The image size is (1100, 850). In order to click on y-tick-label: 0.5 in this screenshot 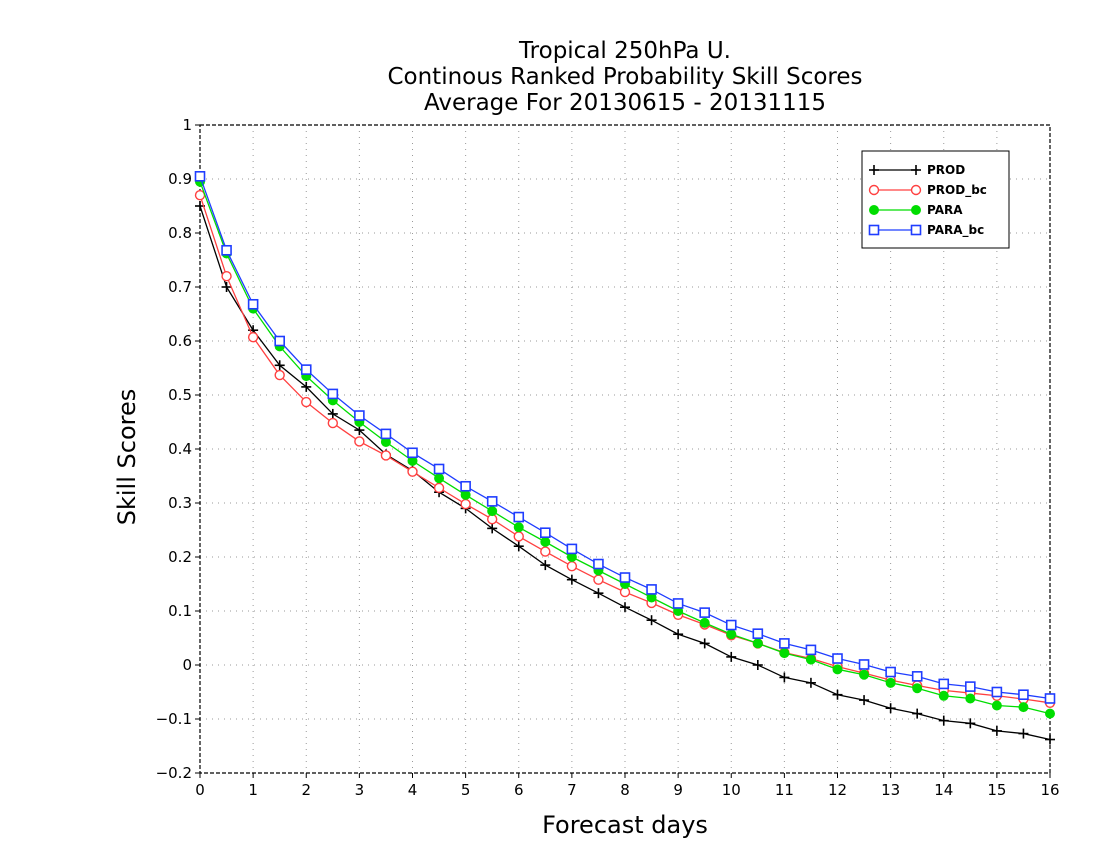, I will do `click(180, 395)`.